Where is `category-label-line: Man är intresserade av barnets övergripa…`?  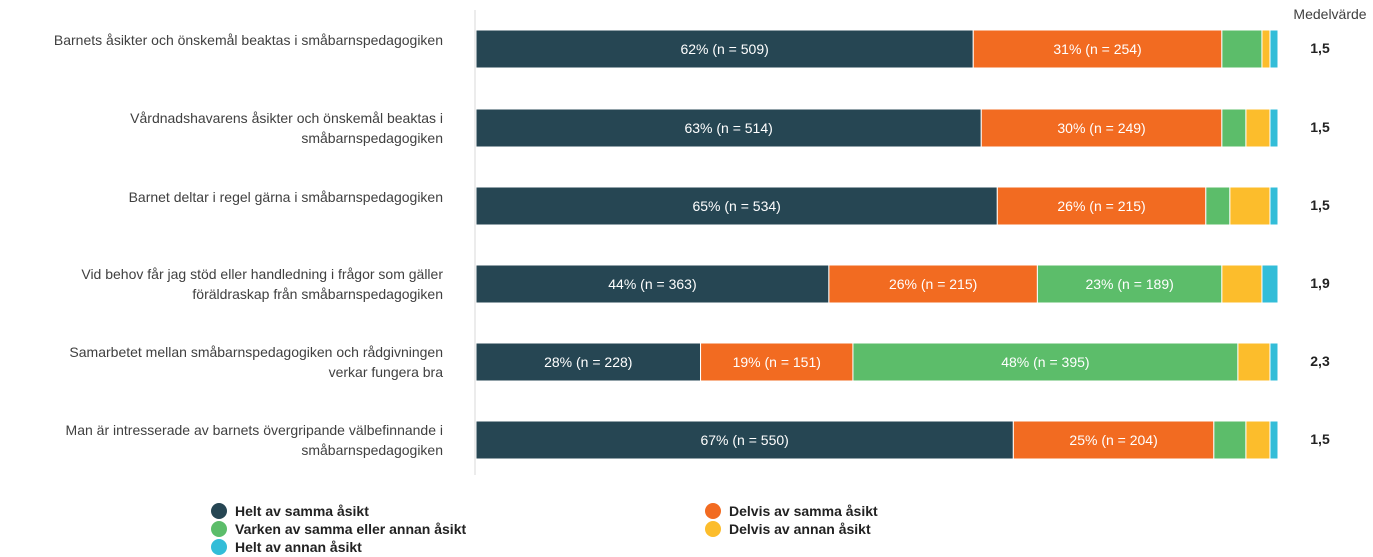 category-label-line: Man är intresserade av barnets övergripa… is located at coordinates (254, 430).